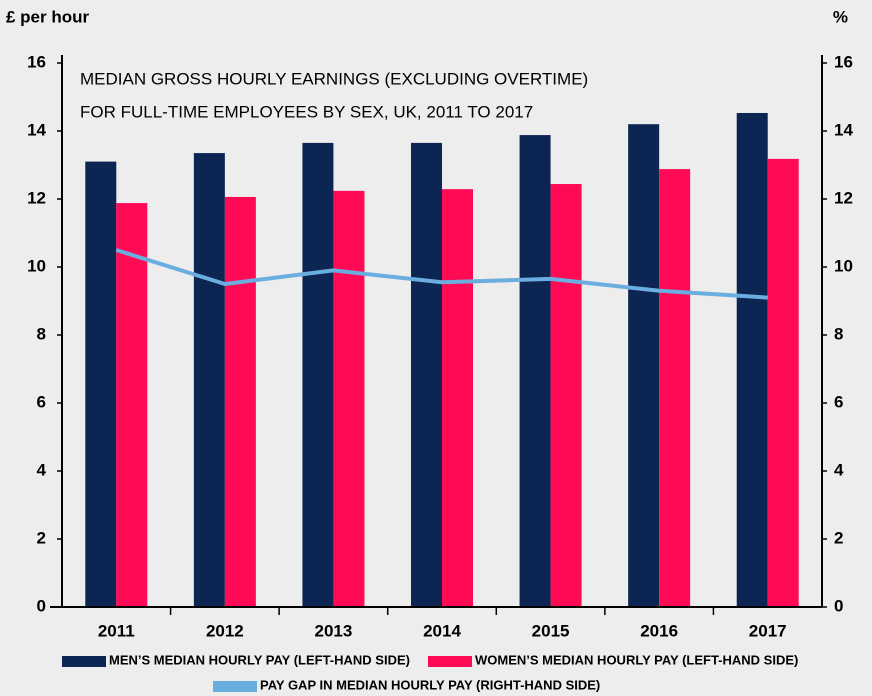 This screenshot has height=696, width=872. Describe the element at coordinates (42, 469) in the screenshot. I see `y-tick-label: 4` at that location.